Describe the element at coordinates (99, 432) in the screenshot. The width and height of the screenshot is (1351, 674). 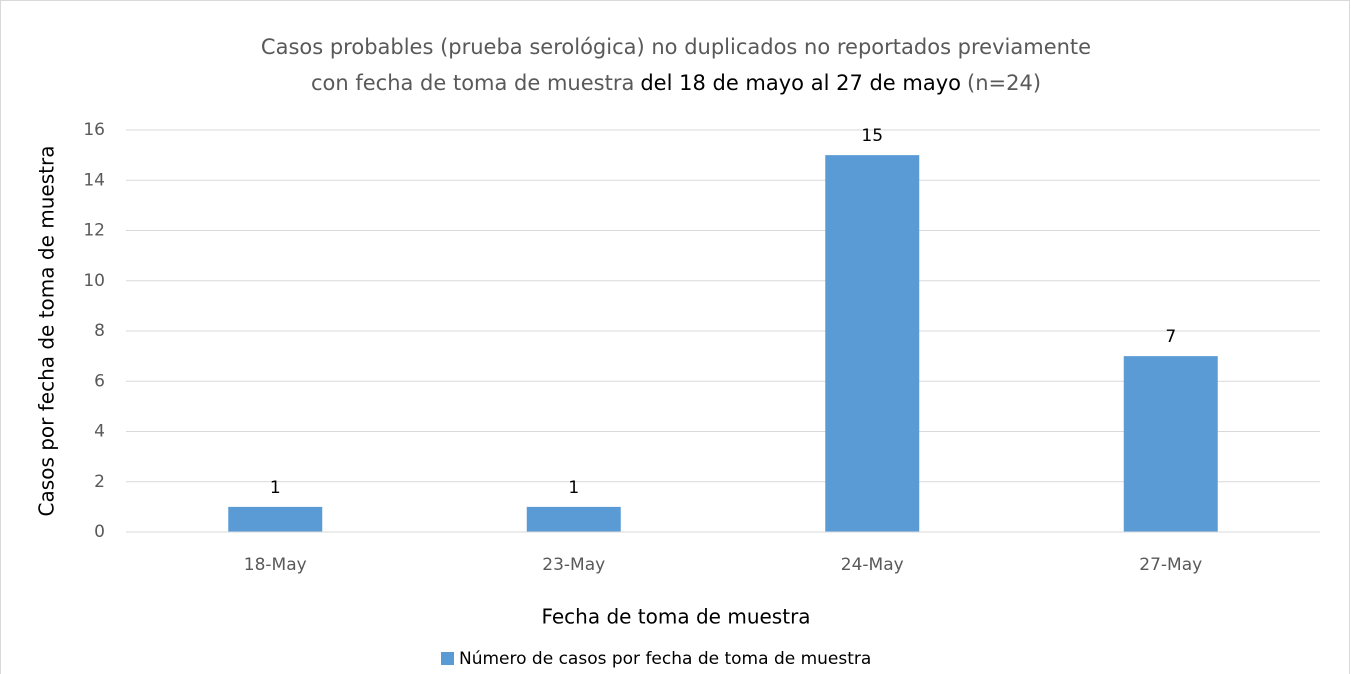
I see `y-tick-label: 4` at that location.